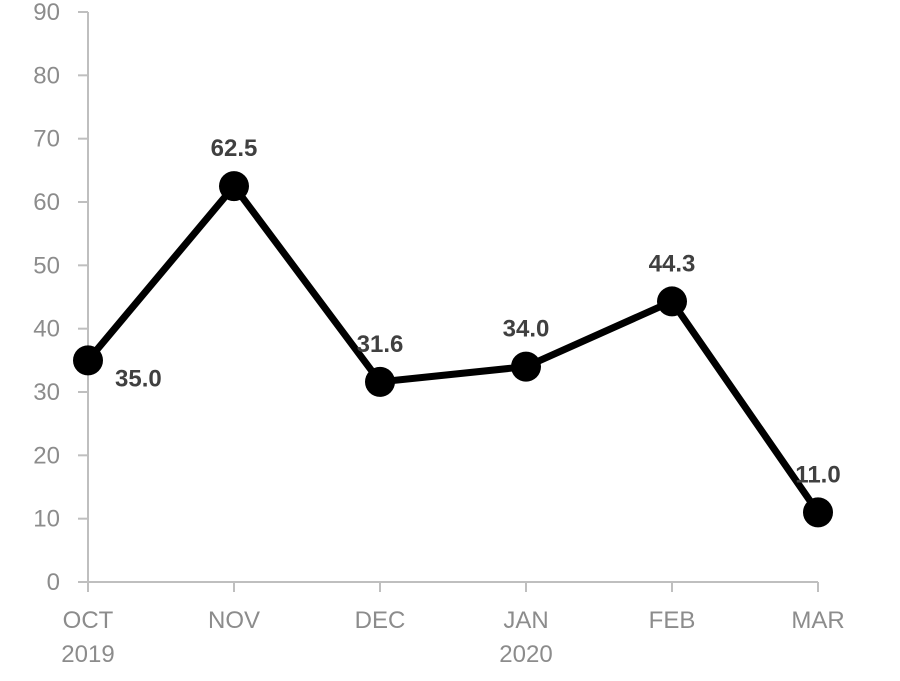 This screenshot has width=900, height=681. I want to click on y-tick-label: 30, so click(46, 392).